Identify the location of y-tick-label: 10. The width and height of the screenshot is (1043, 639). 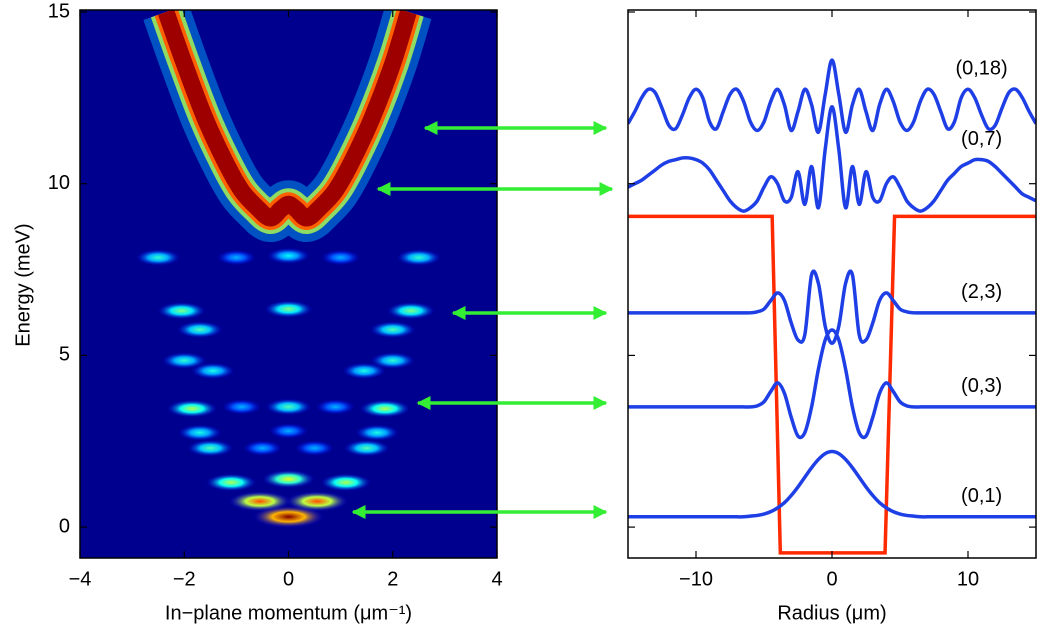
(59, 183).